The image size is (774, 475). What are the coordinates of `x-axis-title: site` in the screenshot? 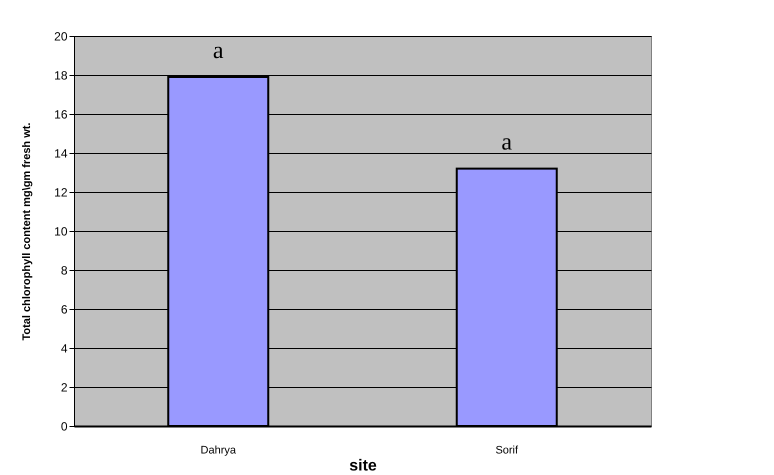 It's located at (363, 466).